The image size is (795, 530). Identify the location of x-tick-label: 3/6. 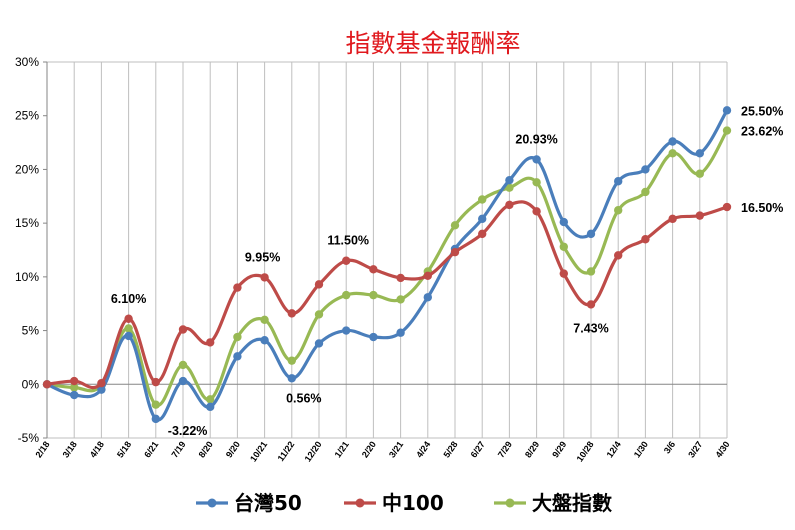
(669, 447).